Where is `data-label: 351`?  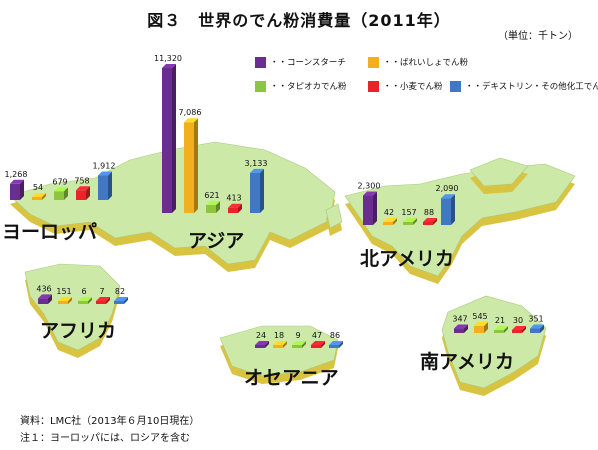
data-label: 351 is located at coordinates (535, 319).